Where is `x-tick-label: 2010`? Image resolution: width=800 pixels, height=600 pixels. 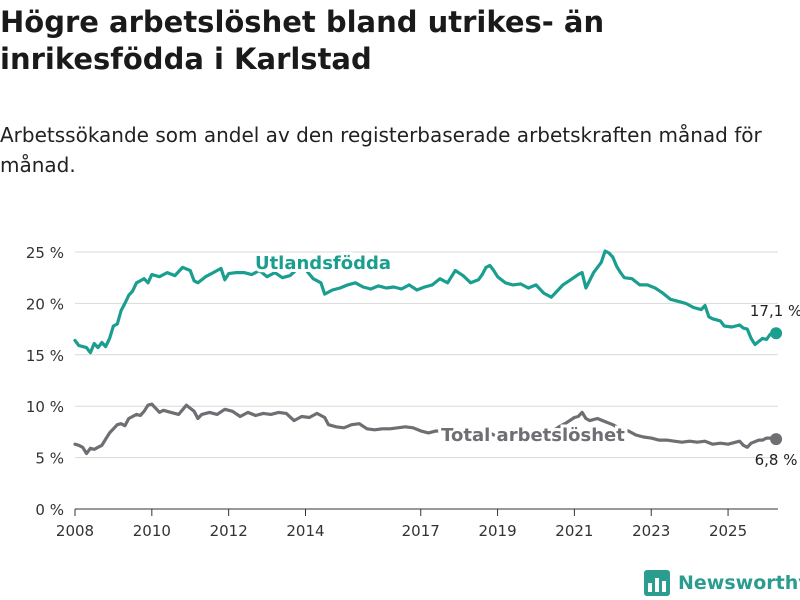 x-tick-label: 2010 is located at coordinates (152, 531).